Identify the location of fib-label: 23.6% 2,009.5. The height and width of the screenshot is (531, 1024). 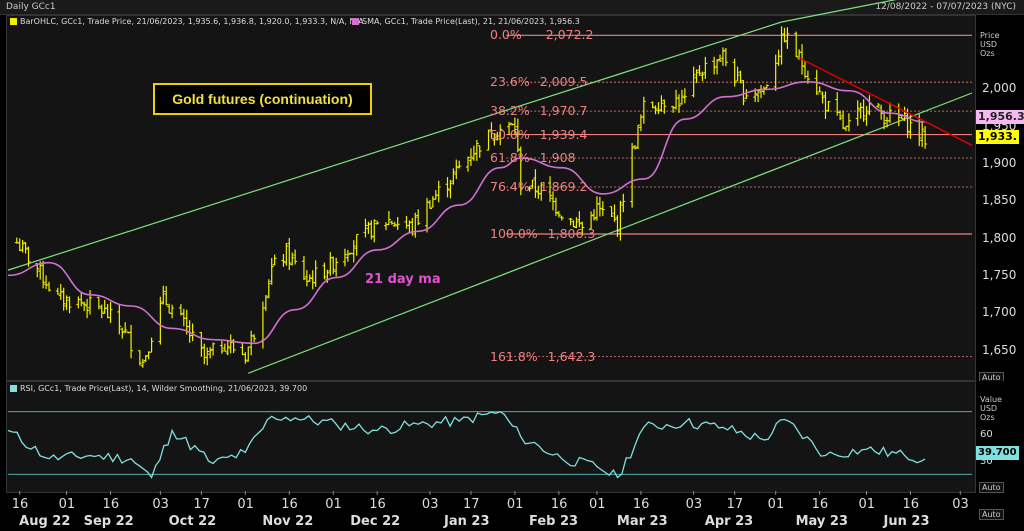
(538, 81).